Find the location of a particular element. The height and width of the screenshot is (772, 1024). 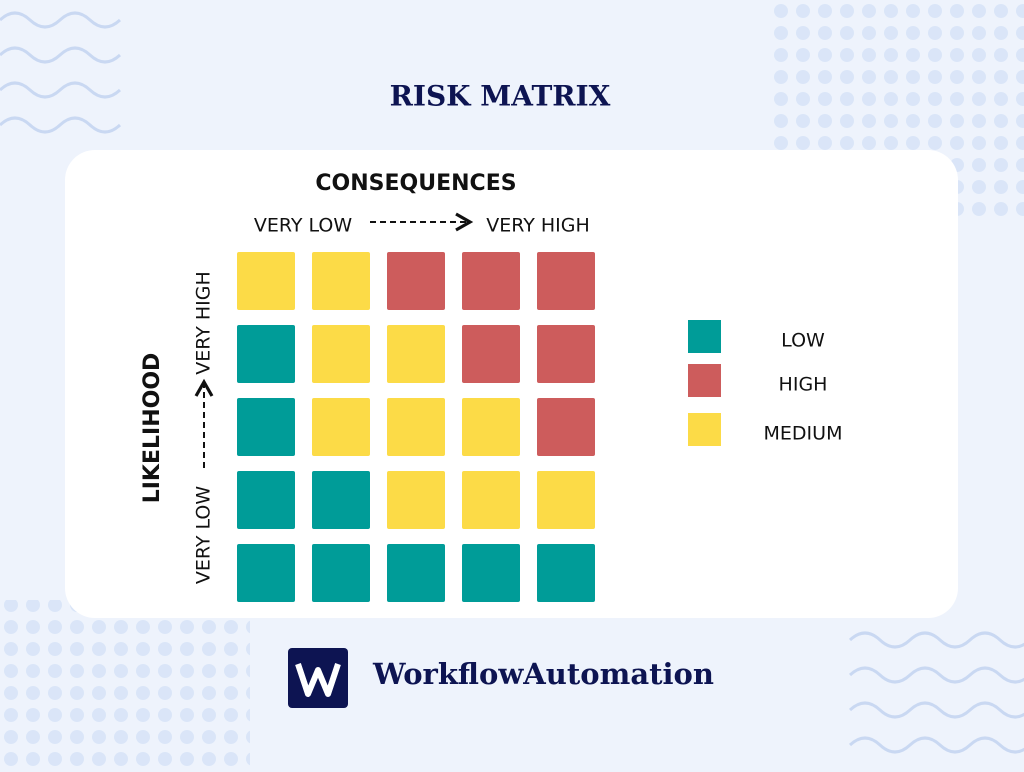

title: RISK MATRIX is located at coordinates (500, 96).